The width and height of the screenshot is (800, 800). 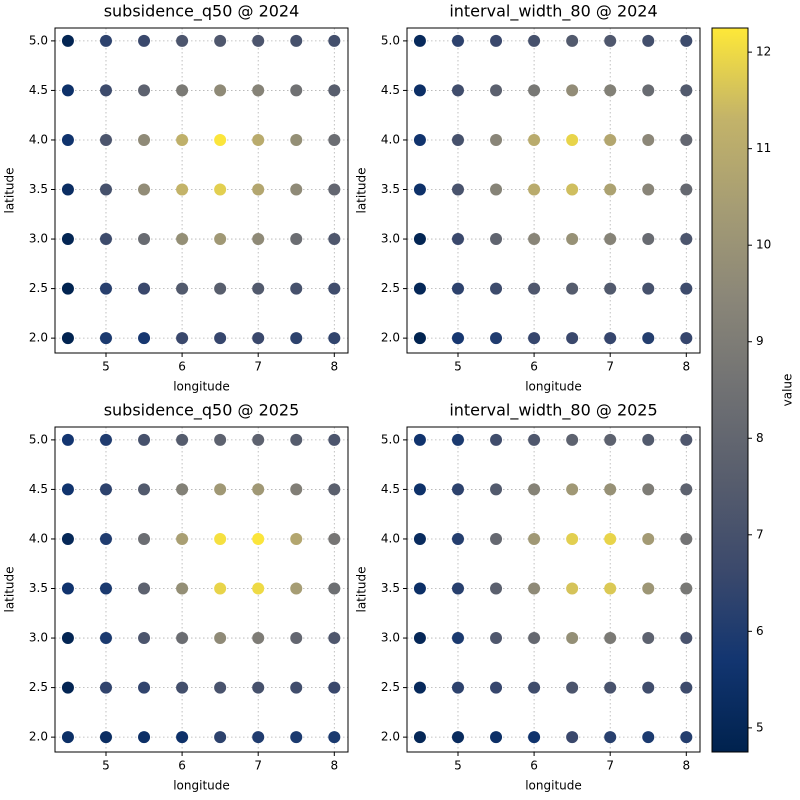 What do you see at coordinates (730, 390) in the screenshot?
I see `colorbar` at bounding box center [730, 390].